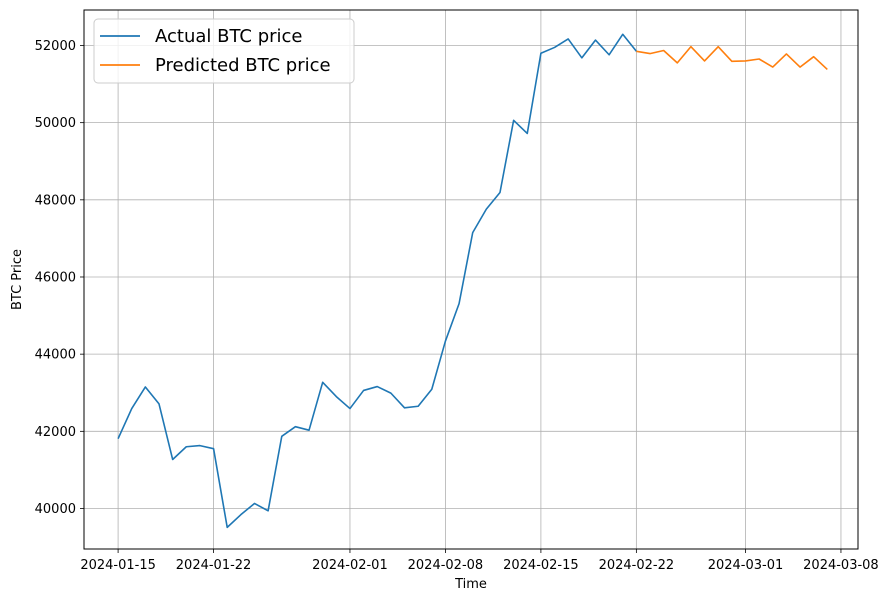 This screenshot has width=886, height=606. I want to click on legend-box, so click(224, 51).